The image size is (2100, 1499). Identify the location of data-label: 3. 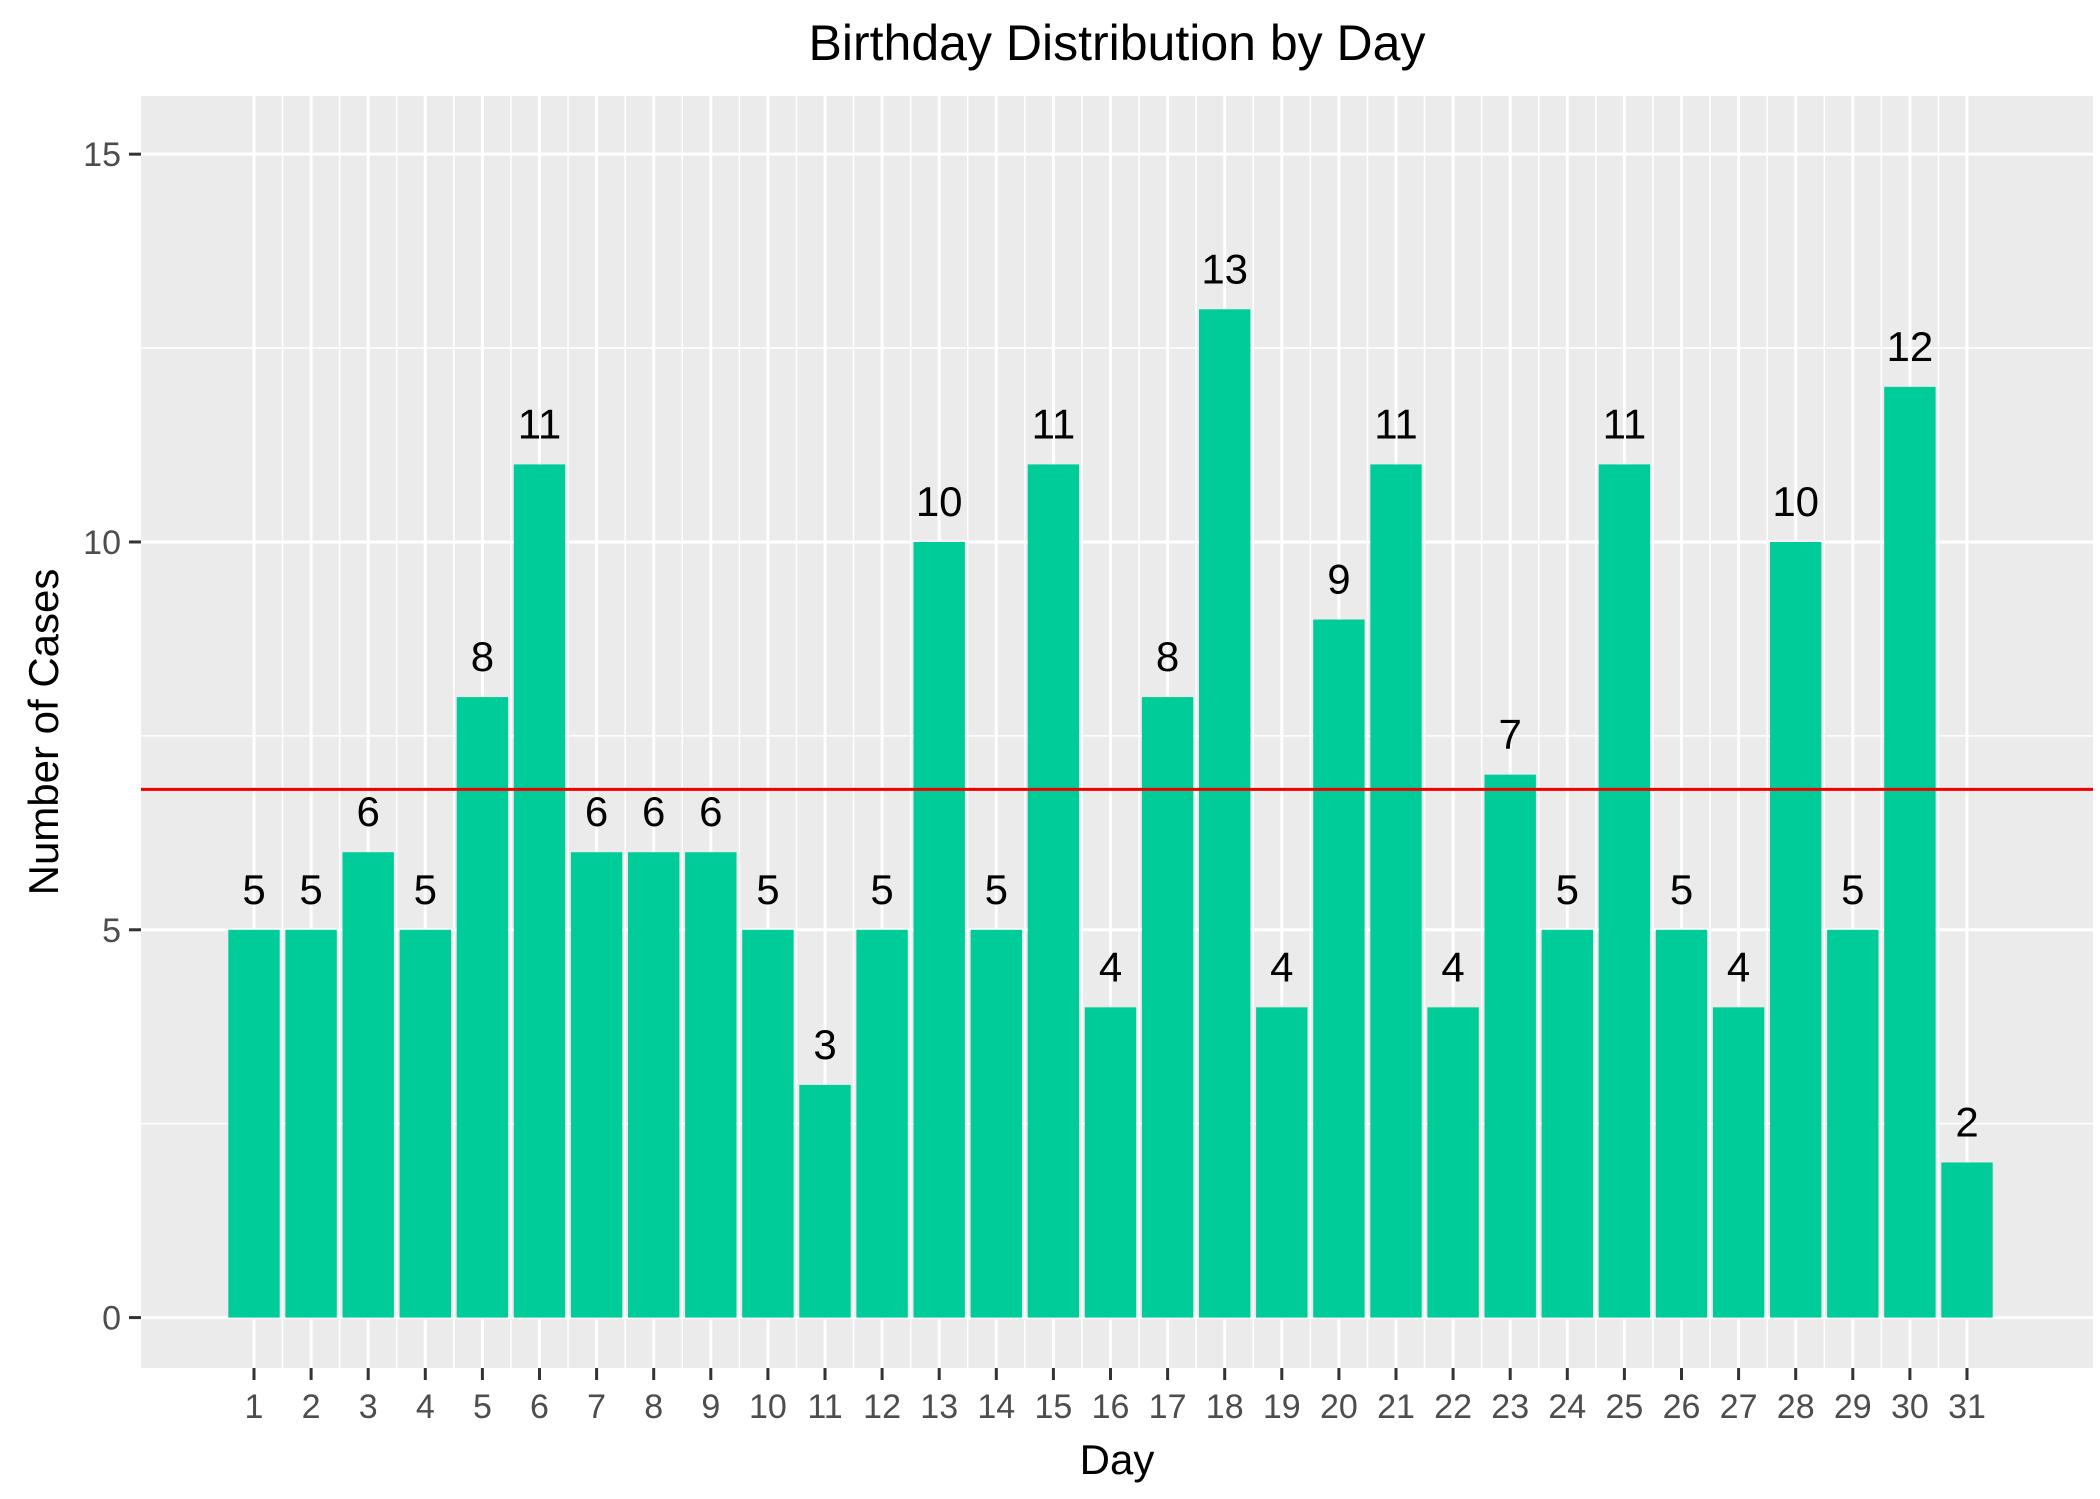
(824, 1044).